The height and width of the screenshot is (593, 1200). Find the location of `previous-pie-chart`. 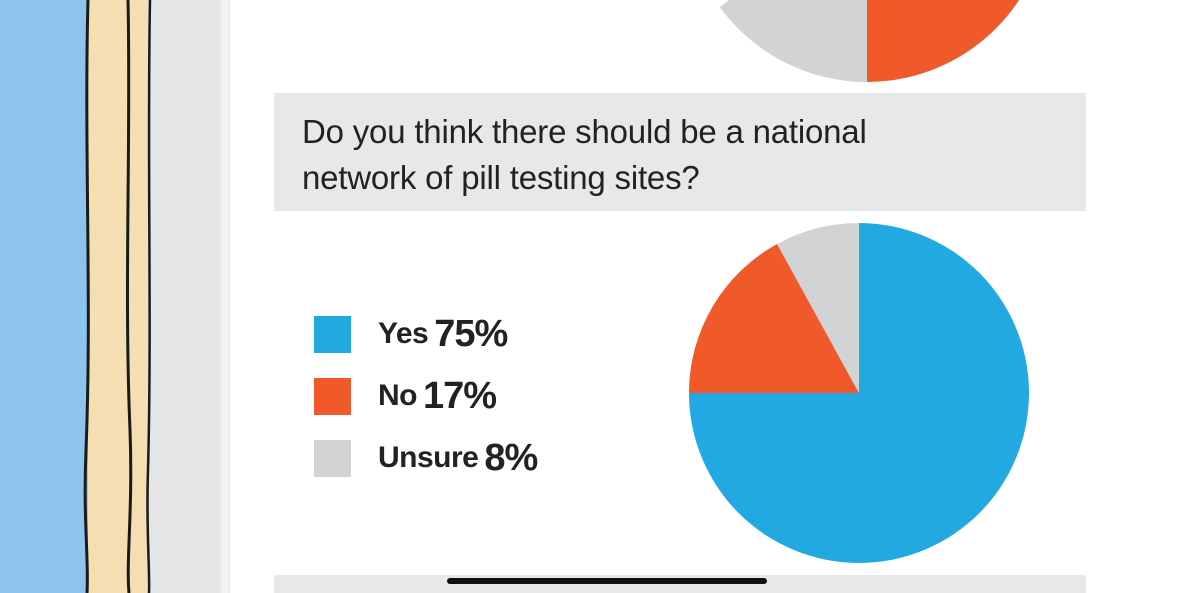

previous-pie-chart is located at coordinates (869, 41).